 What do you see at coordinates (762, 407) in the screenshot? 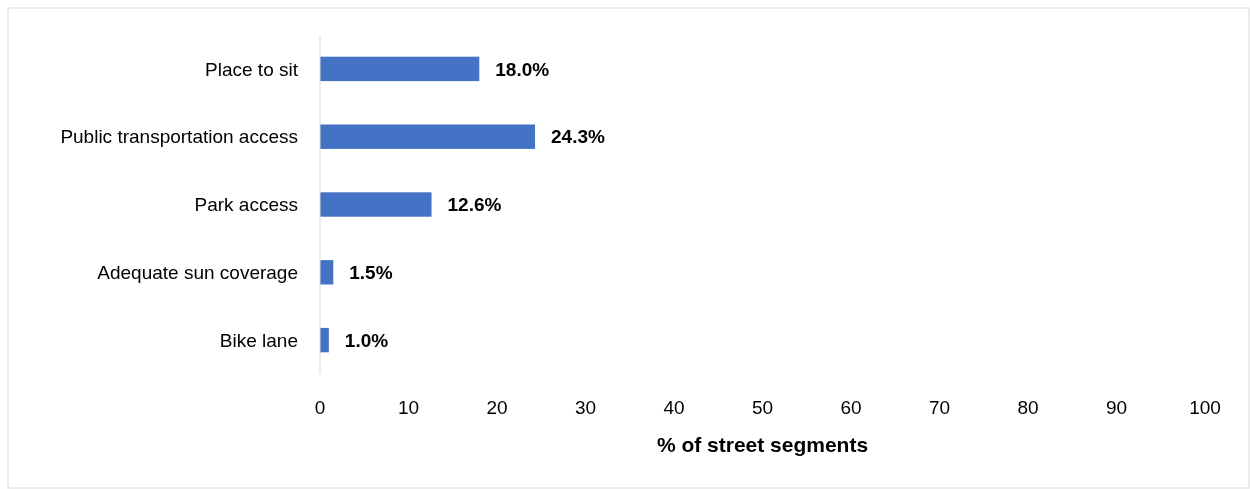
I see `x-tick-label: 50` at bounding box center [762, 407].